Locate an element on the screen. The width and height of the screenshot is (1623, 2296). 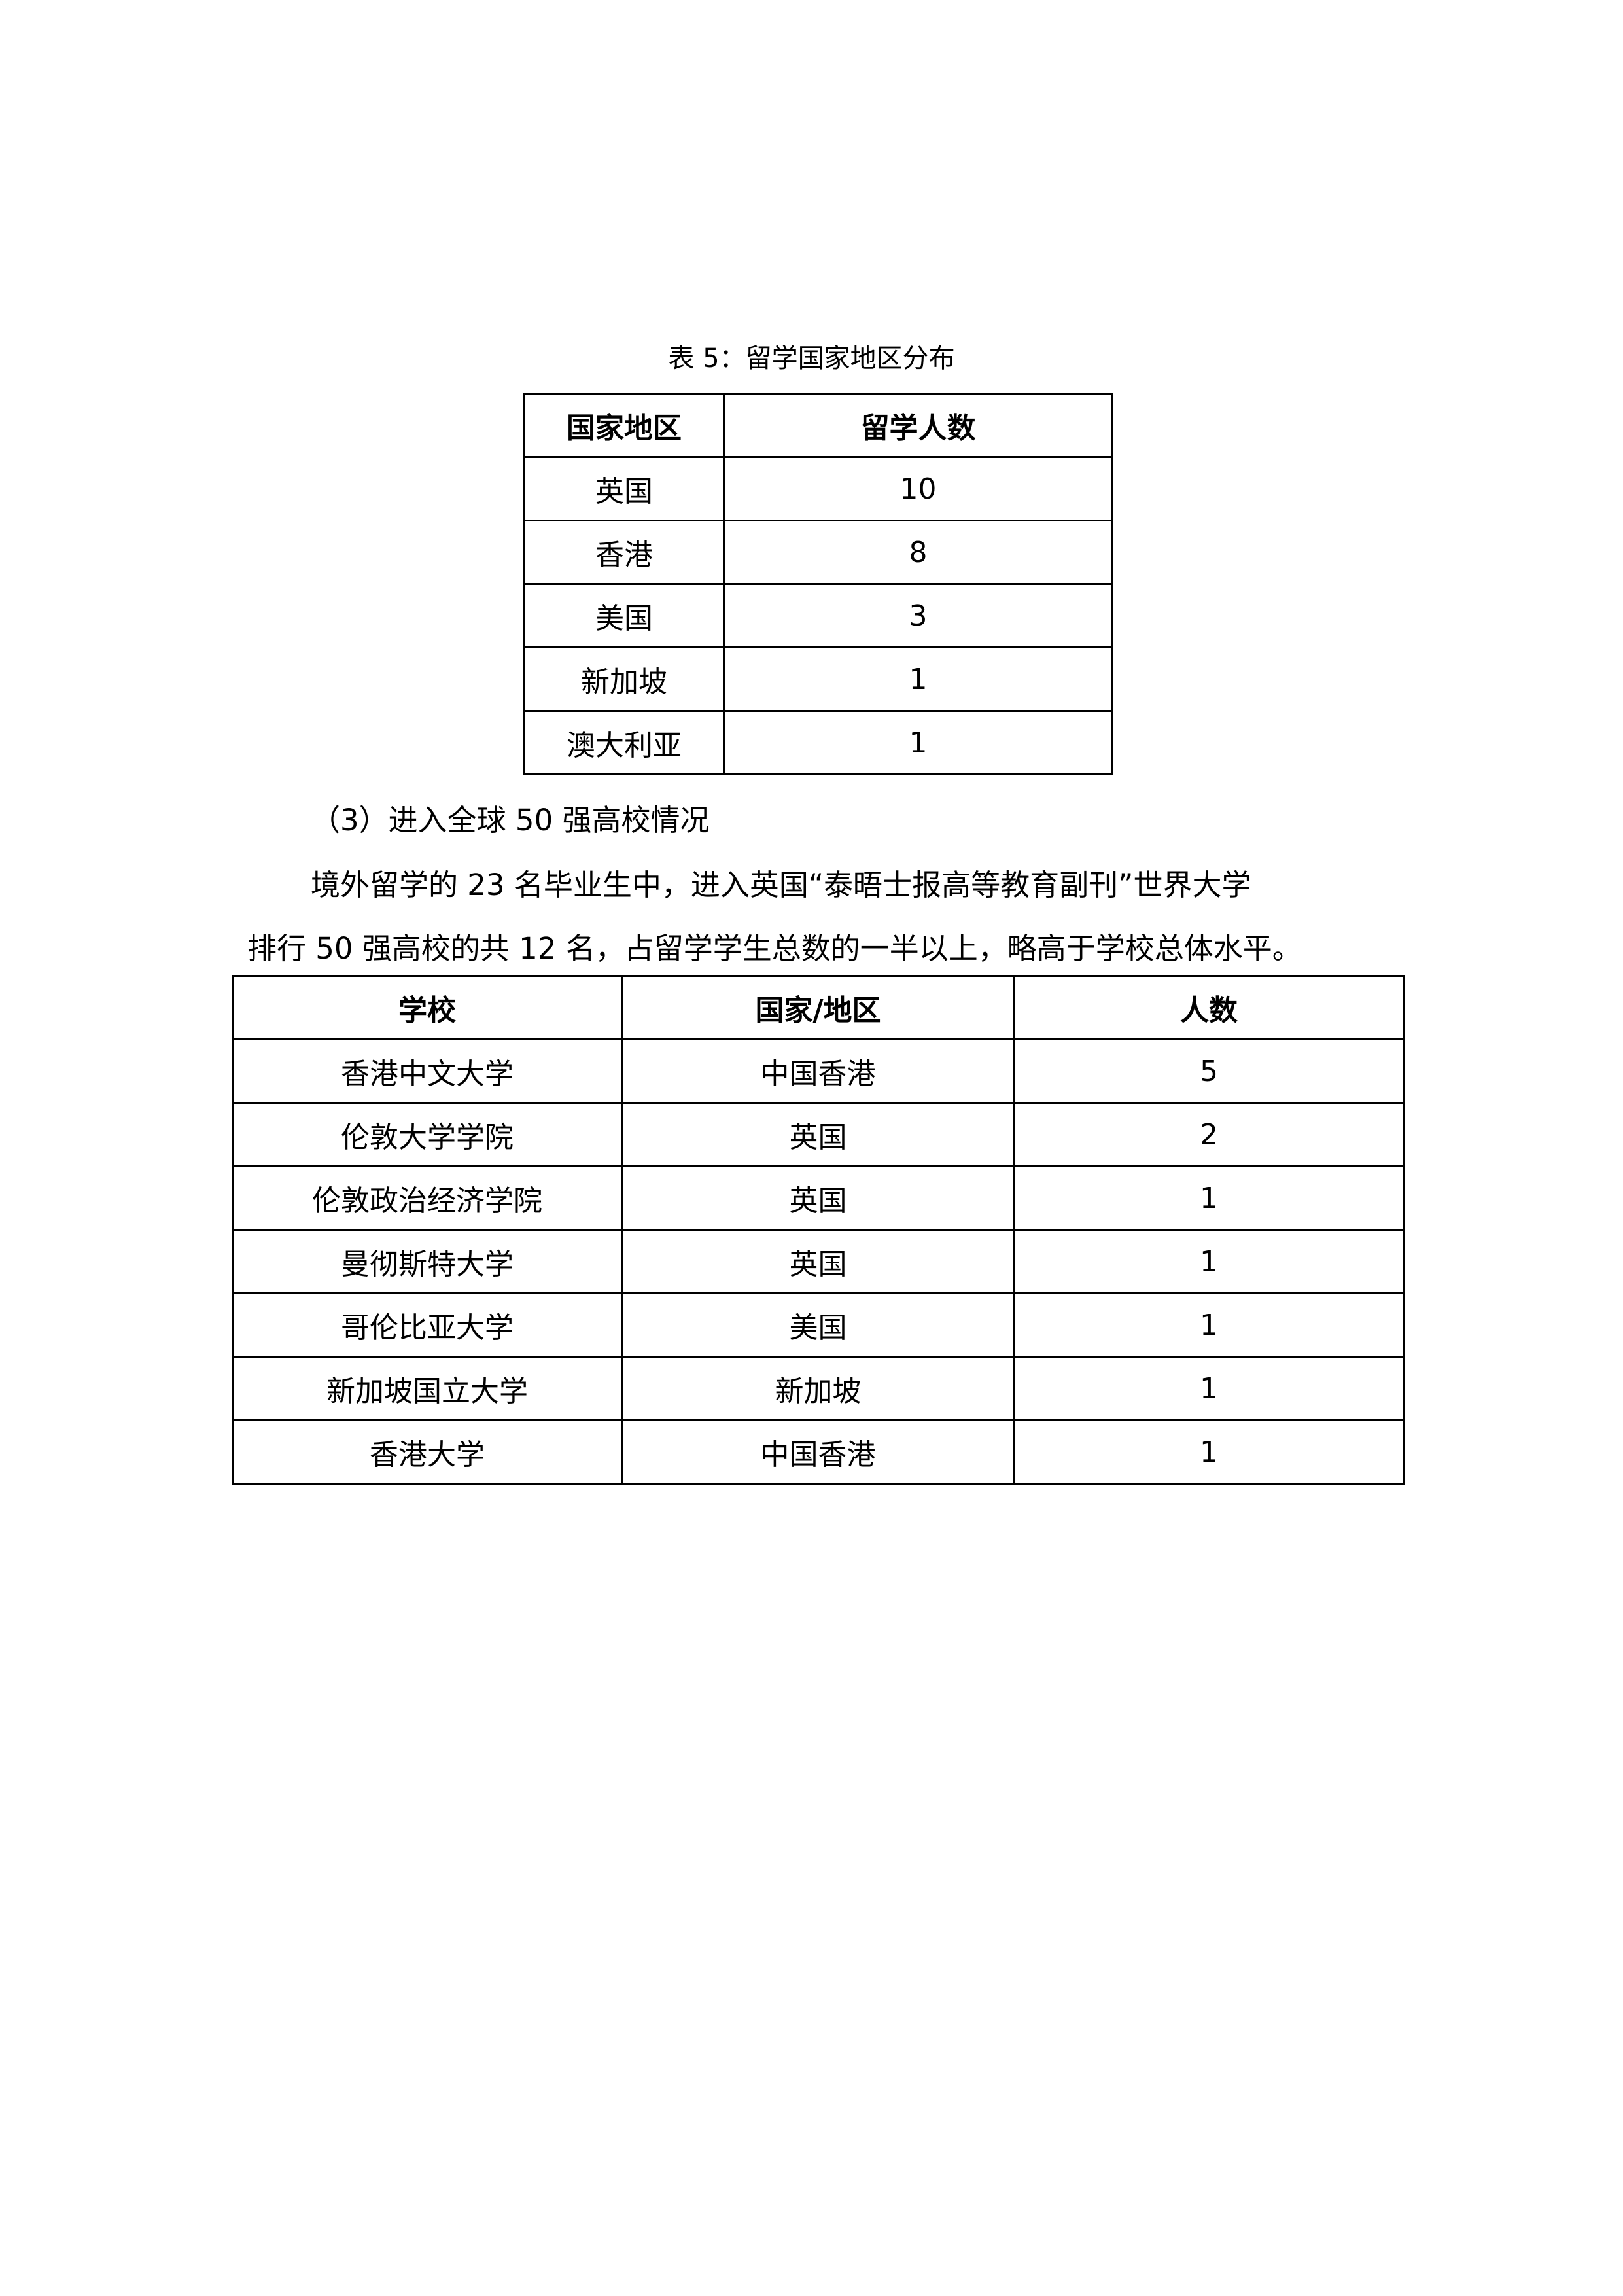
table-row: 香港 8 is located at coordinates (818, 552).